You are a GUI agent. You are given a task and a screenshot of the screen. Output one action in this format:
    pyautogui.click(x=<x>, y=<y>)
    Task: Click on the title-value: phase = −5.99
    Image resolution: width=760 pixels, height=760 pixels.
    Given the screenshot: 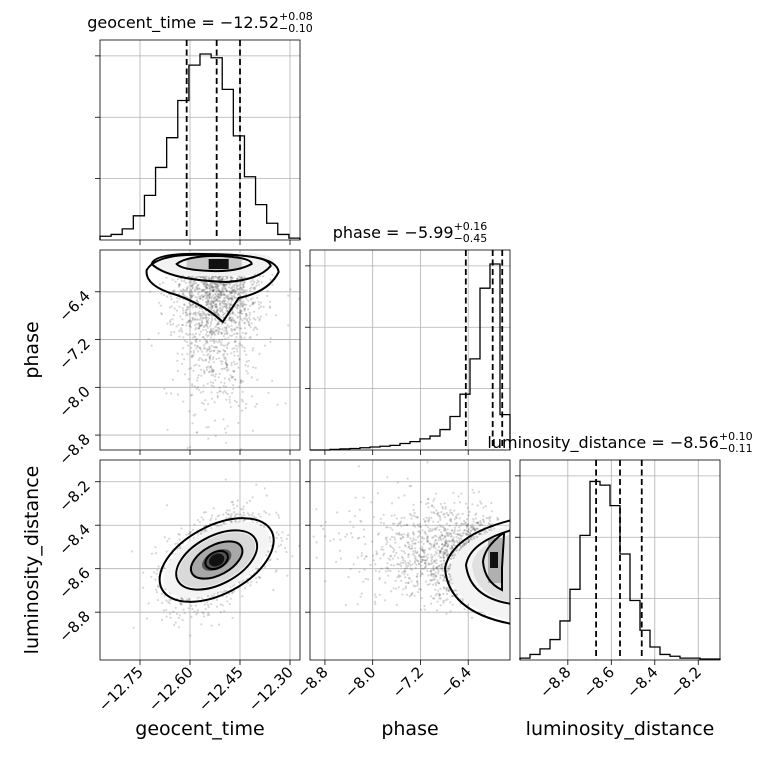 What is the action you would take?
    pyautogui.click(x=393, y=232)
    